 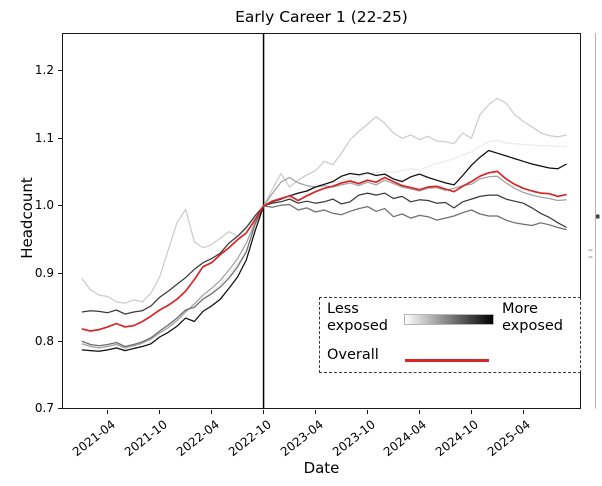 I want to click on y-tick-label: 1.0, so click(x=44, y=205).